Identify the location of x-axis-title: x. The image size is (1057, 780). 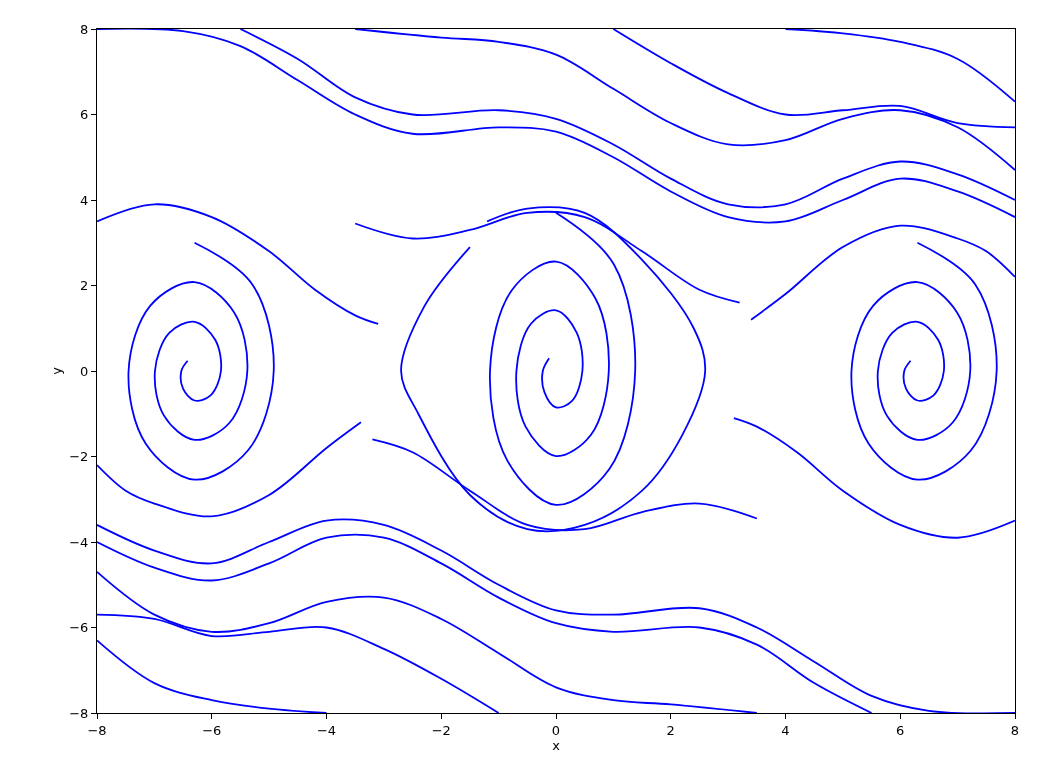
(556, 746).